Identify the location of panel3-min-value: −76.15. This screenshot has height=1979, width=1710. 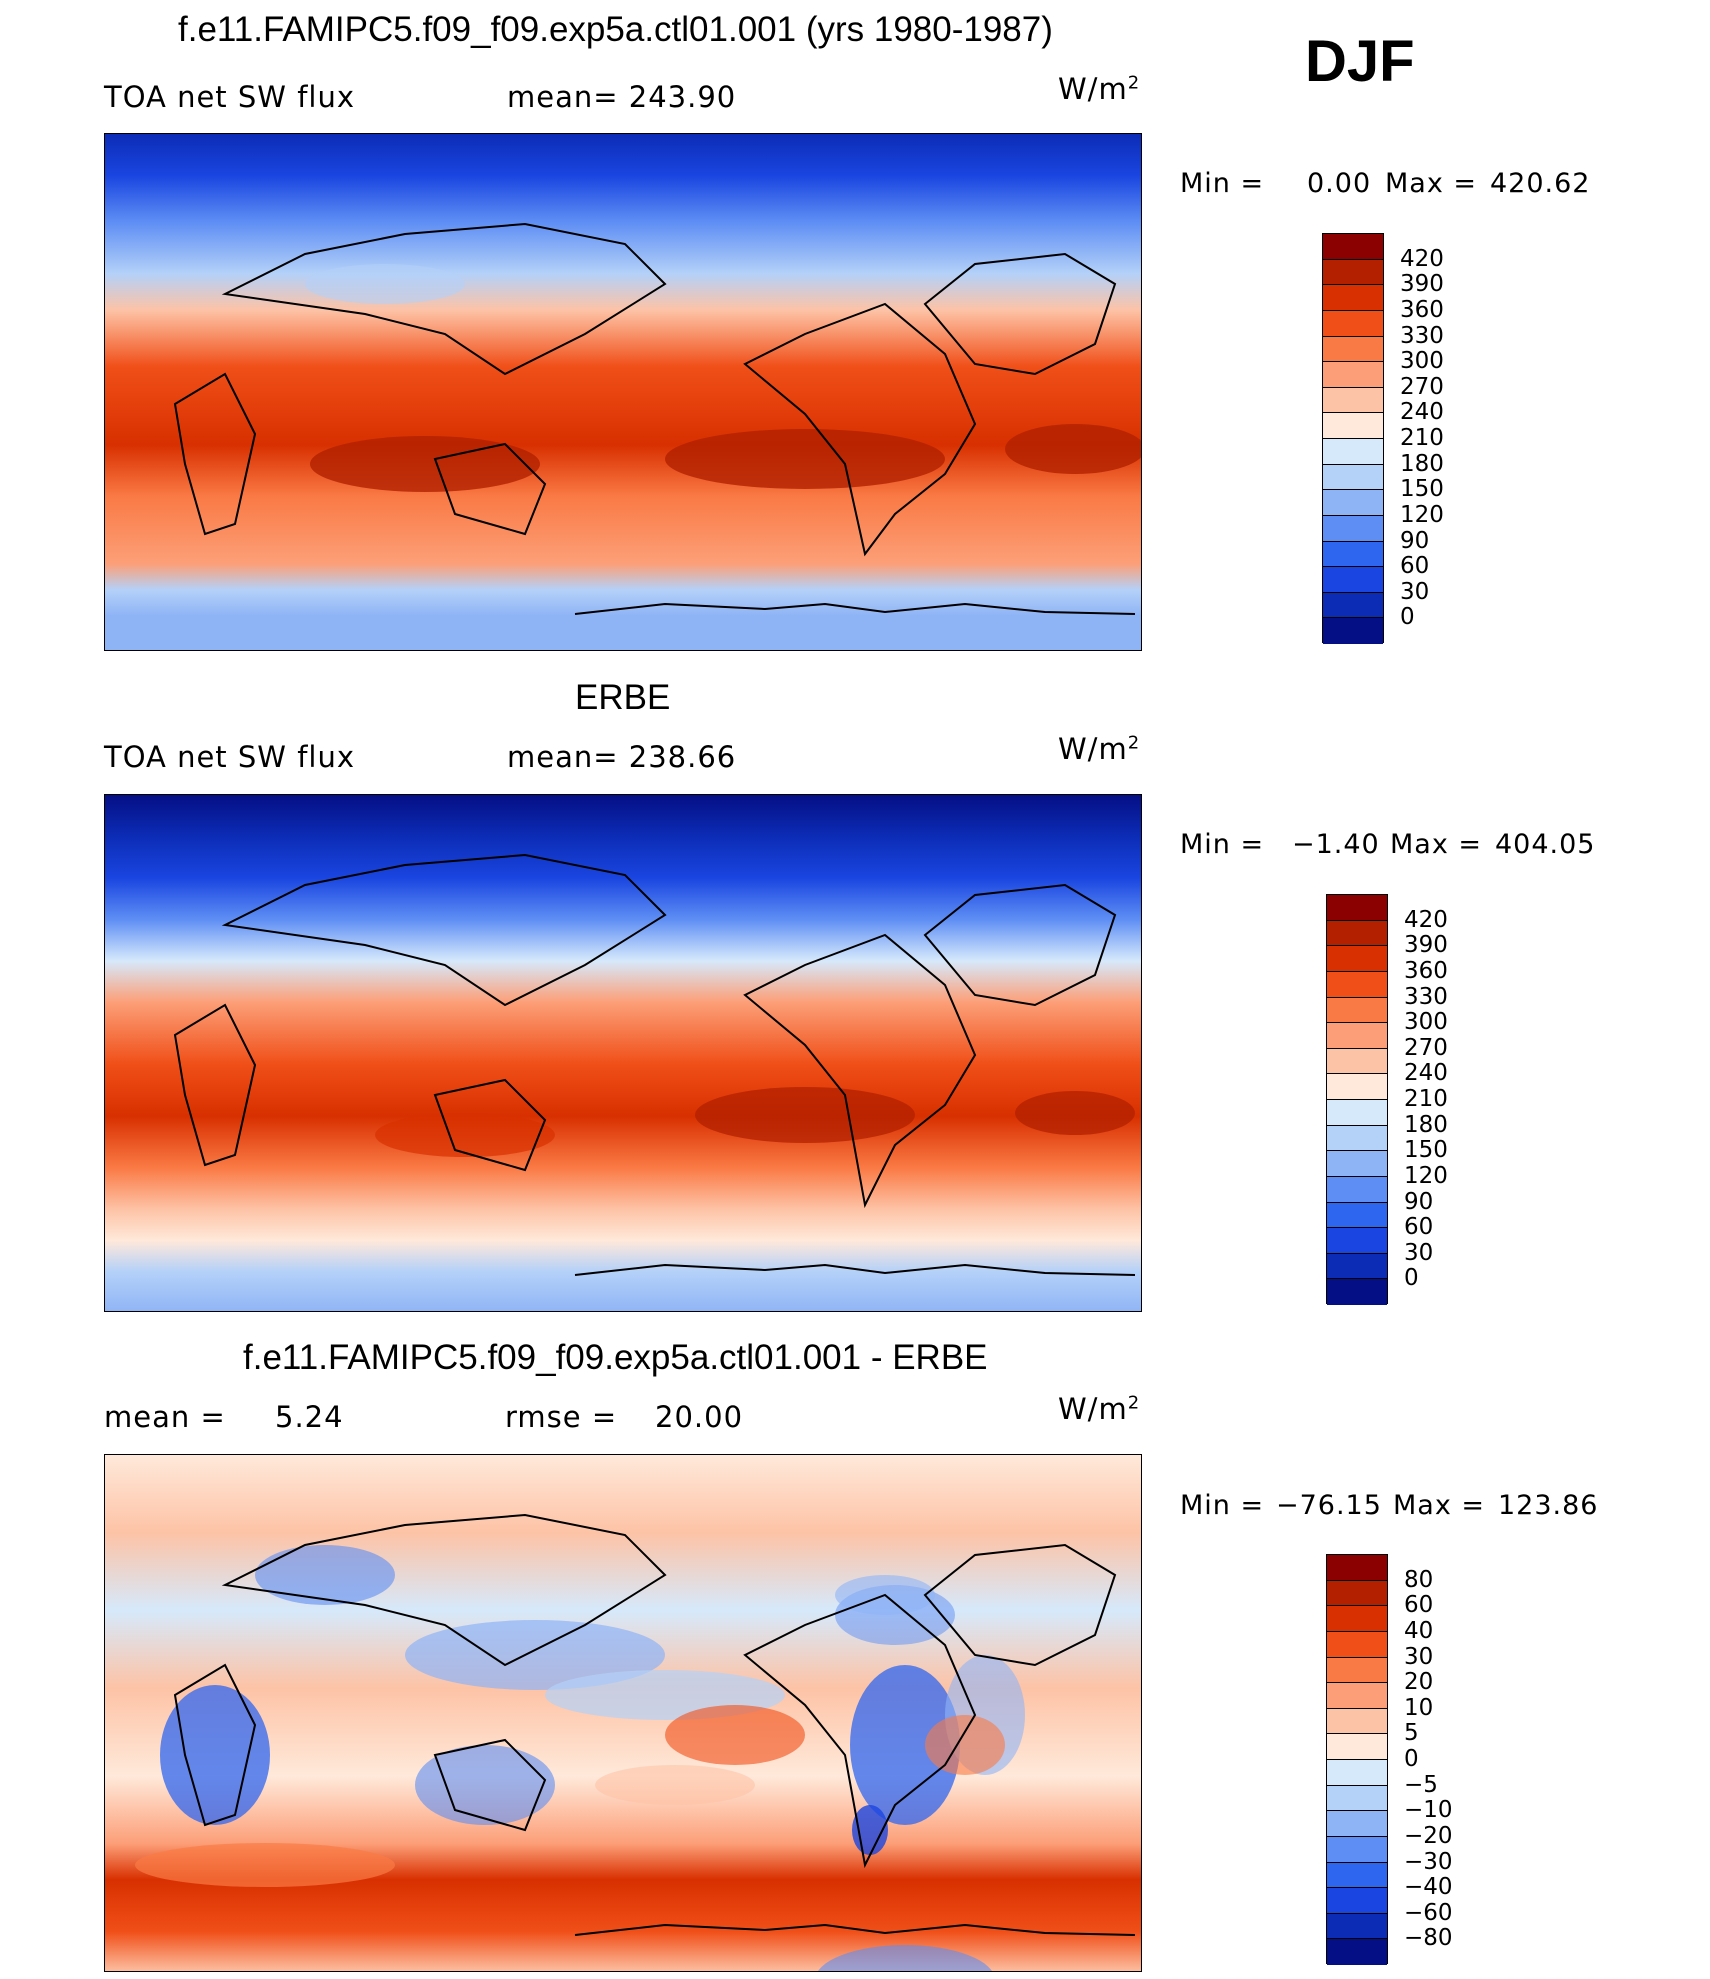
(1329, 1505).